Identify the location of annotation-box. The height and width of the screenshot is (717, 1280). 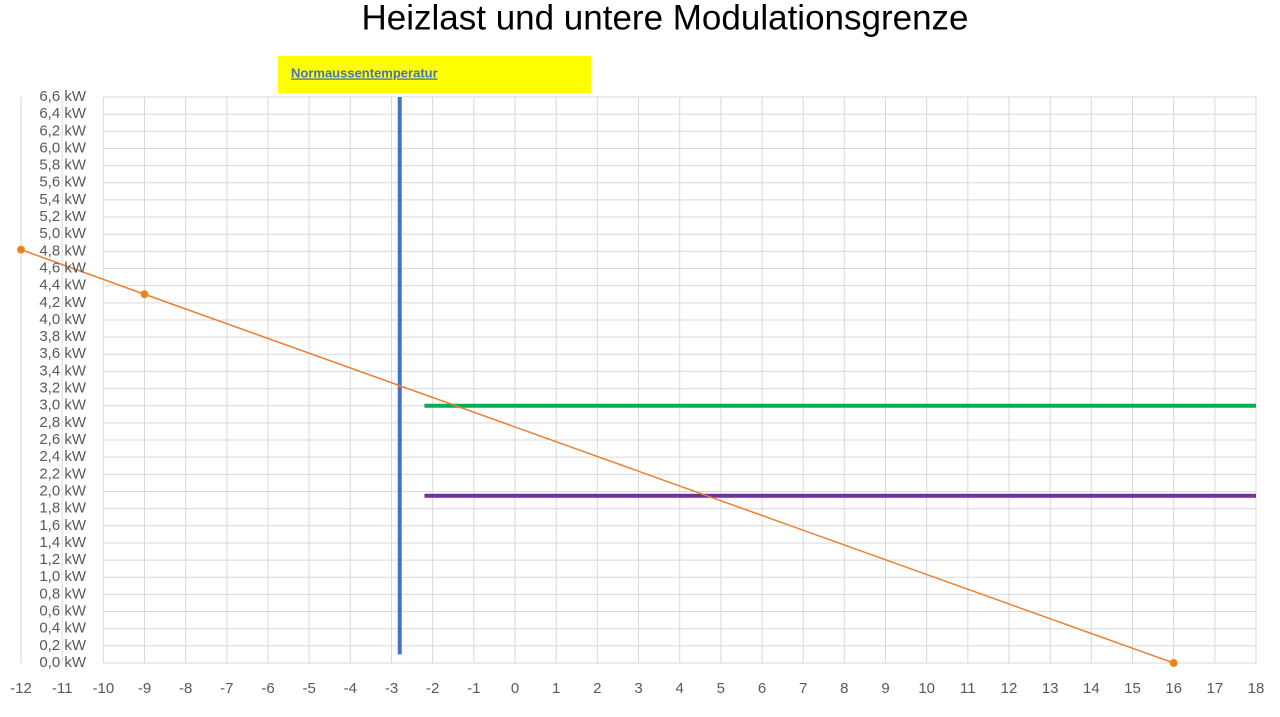
(434, 74).